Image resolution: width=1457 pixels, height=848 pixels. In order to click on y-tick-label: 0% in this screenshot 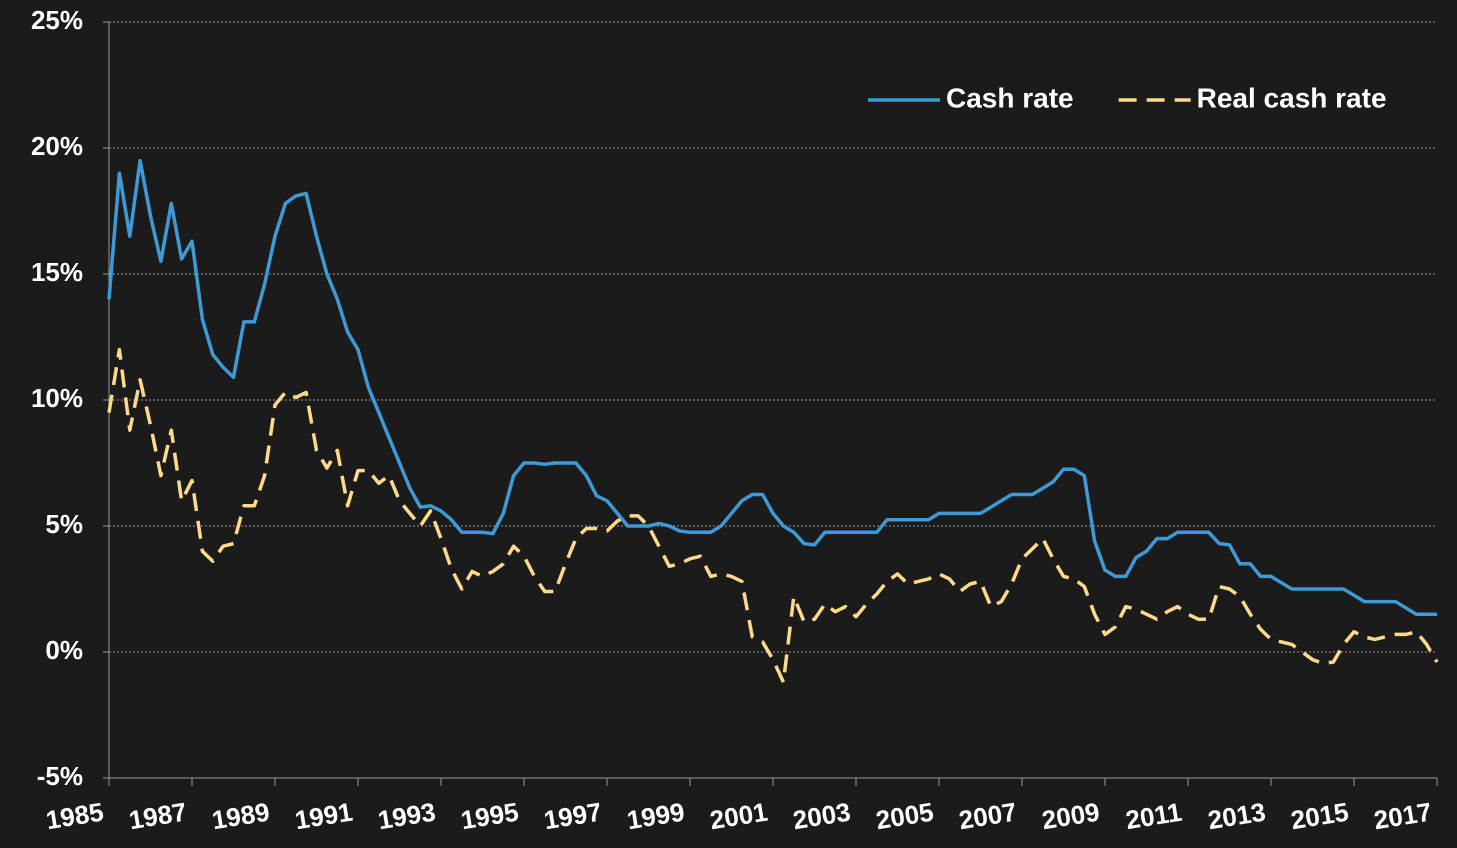, I will do `click(64, 650)`.